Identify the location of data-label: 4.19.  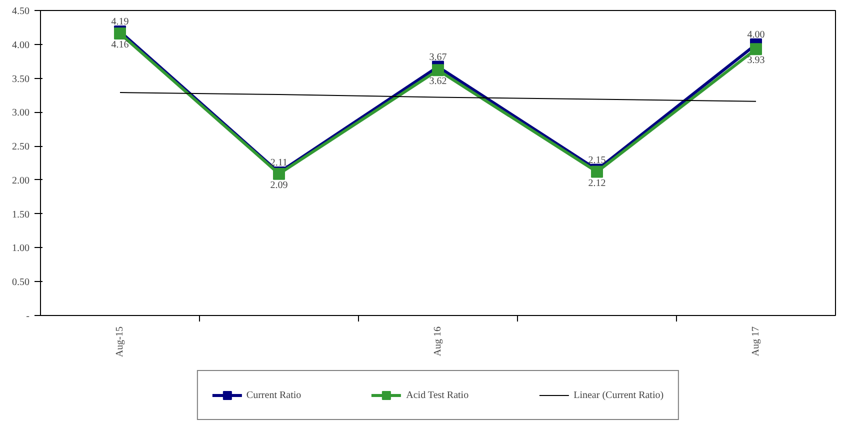
(120, 22).